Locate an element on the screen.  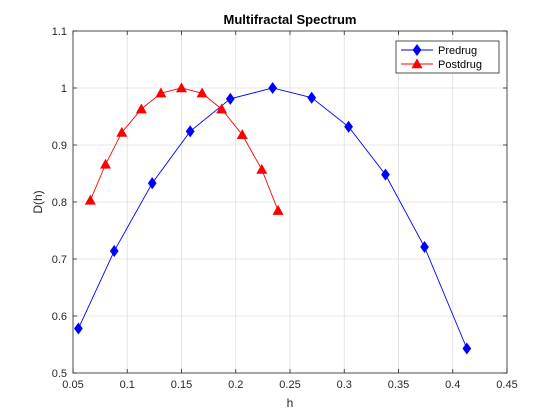
legend-item-postdrug: Postdrug is located at coordinates (441, 64).